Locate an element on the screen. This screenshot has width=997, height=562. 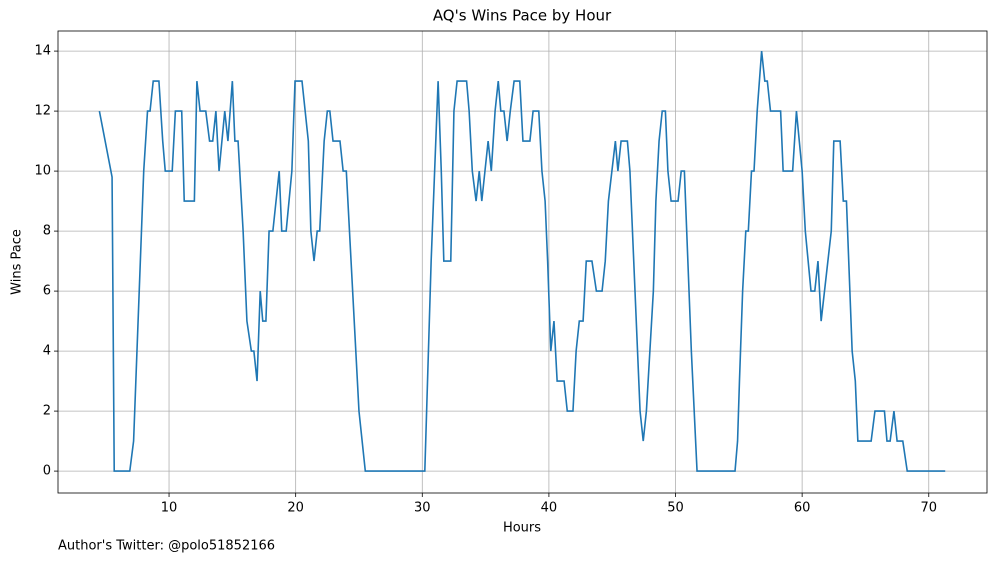
y-tick-label: 6 is located at coordinates (47, 291).